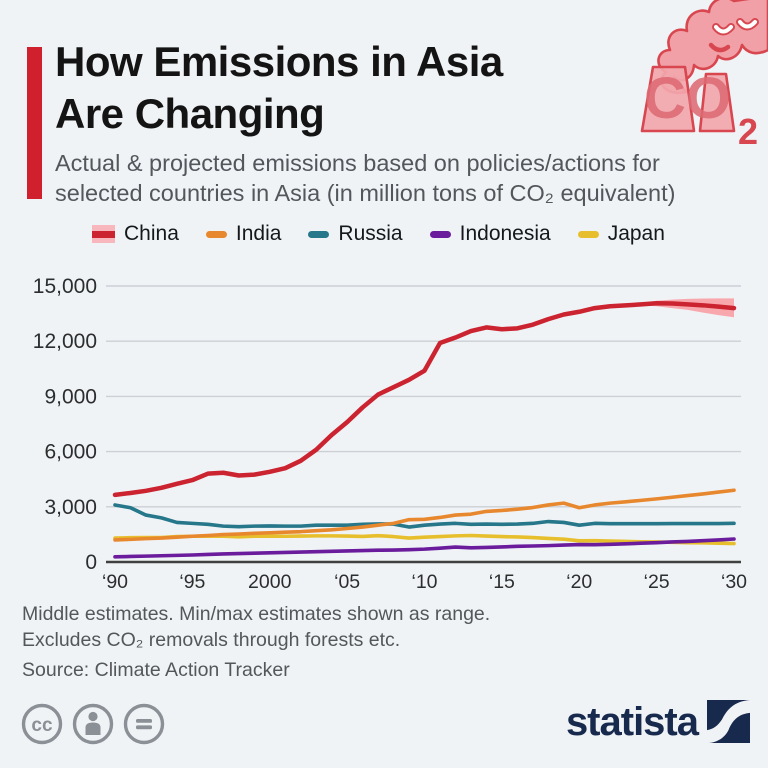 This screenshot has width=768, height=768. Describe the element at coordinates (440, 234) in the screenshot. I see `indonesia-line-swatch-icon` at that location.